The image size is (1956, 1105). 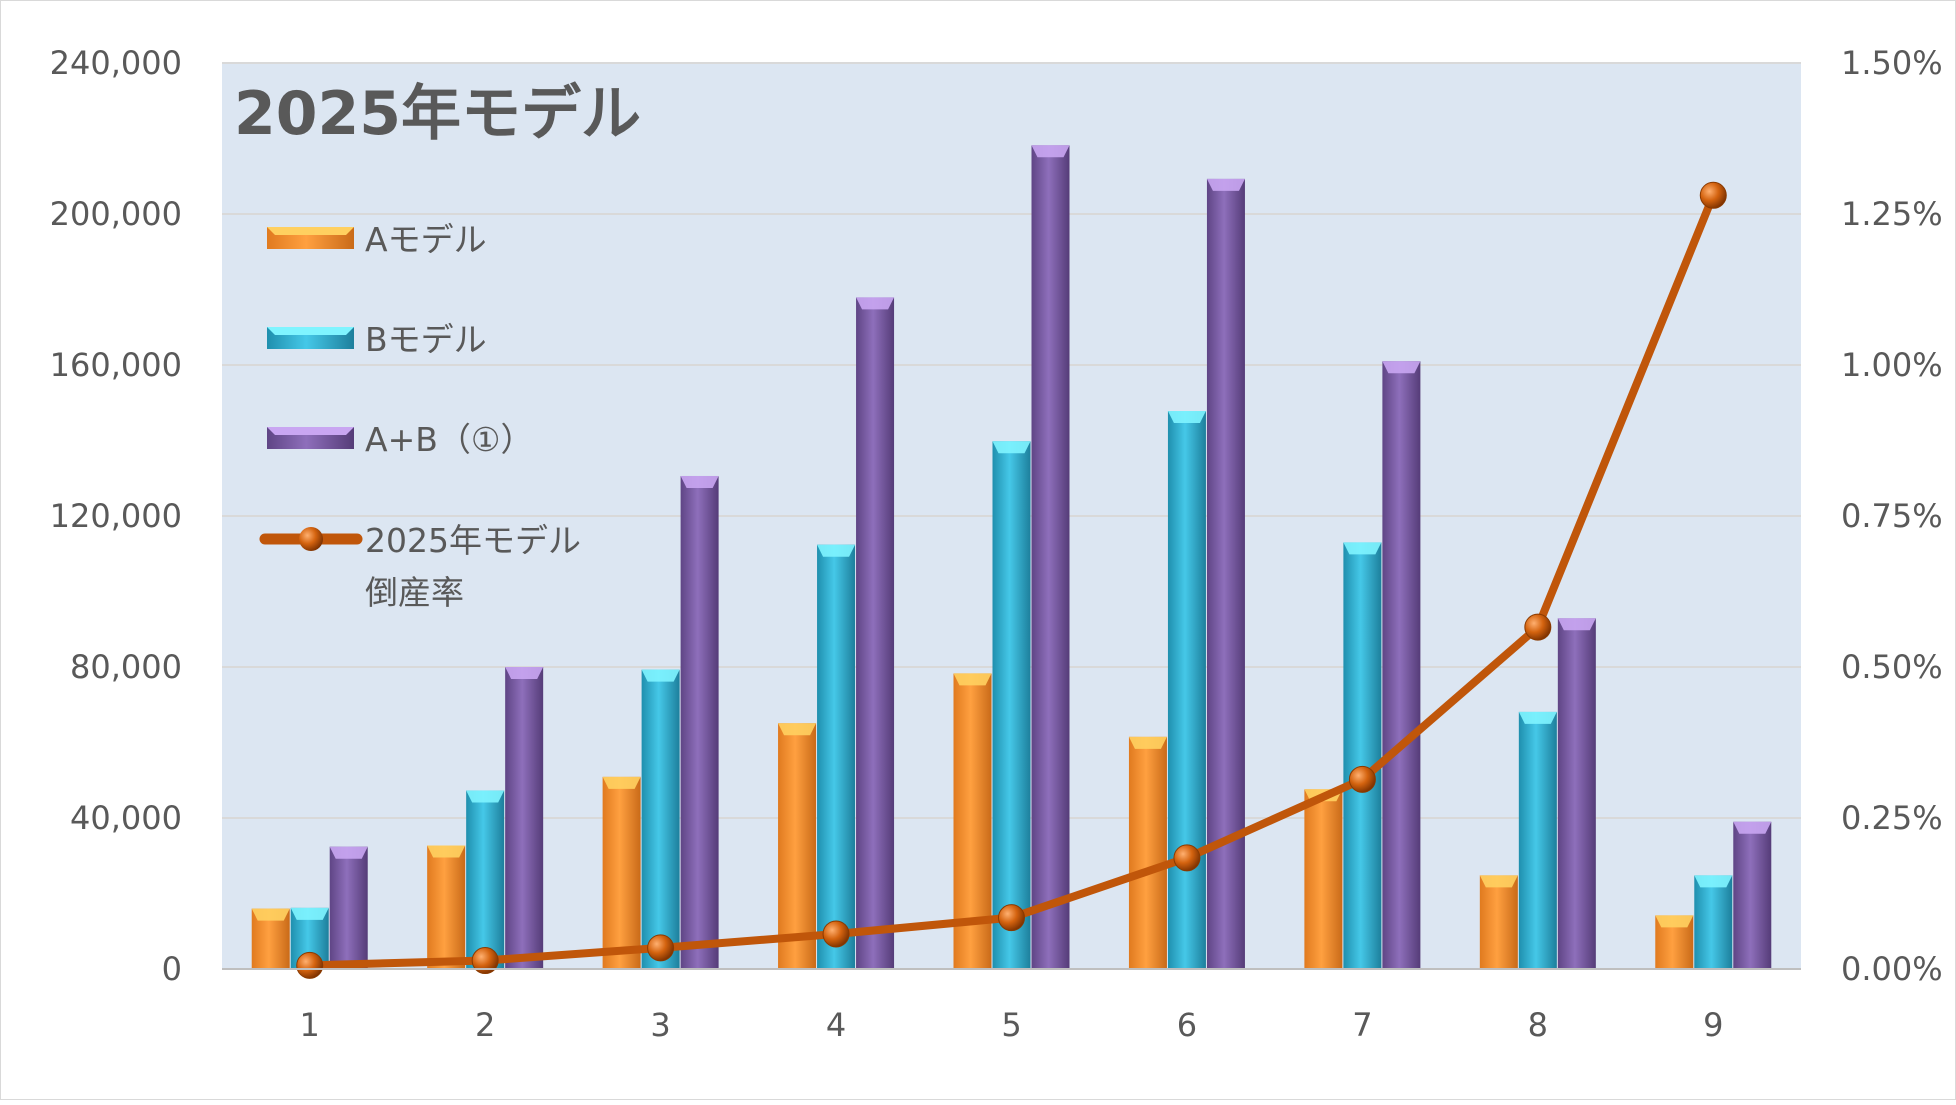 What do you see at coordinates (1187, 1025) in the screenshot?
I see `x-tick-label: 6` at bounding box center [1187, 1025].